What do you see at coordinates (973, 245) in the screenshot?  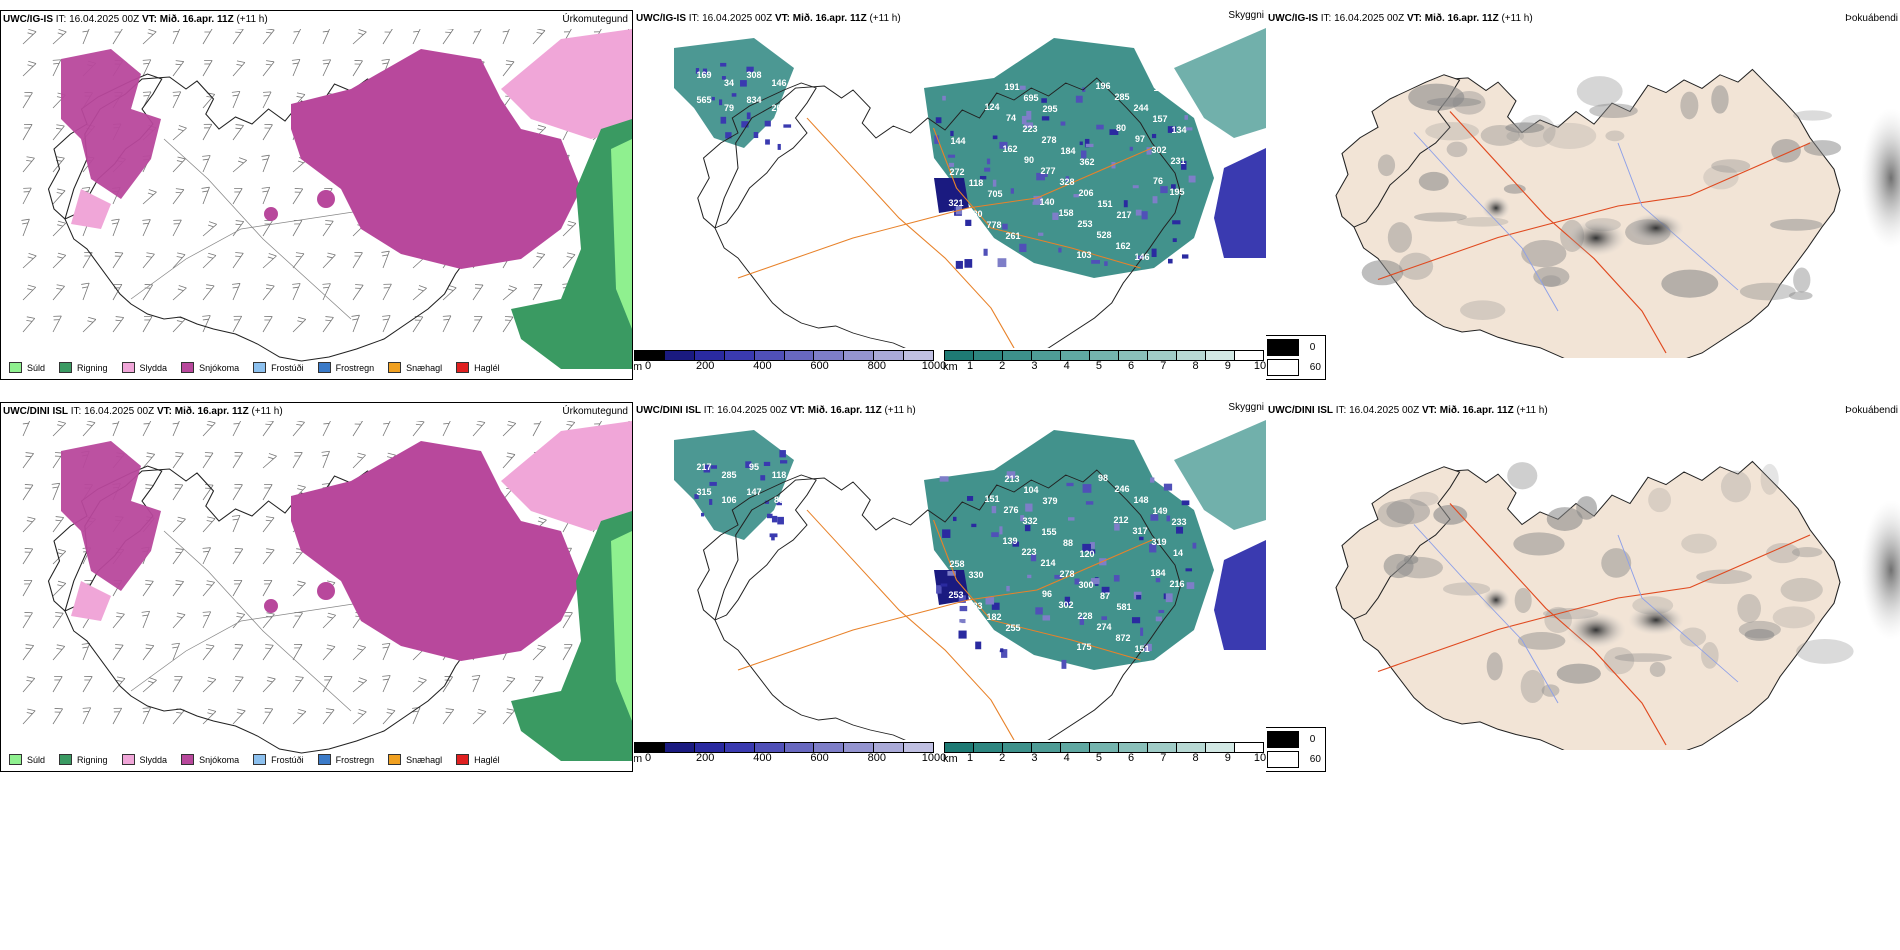 I see `visibility-label: 281` at bounding box center [973, 245].